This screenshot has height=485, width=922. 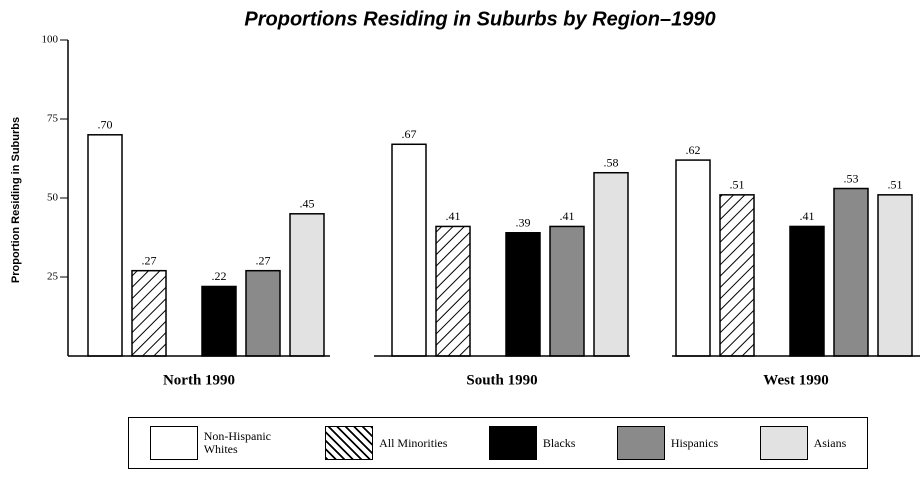 I want to click on value-label: .39, so click(x=523, y=223).